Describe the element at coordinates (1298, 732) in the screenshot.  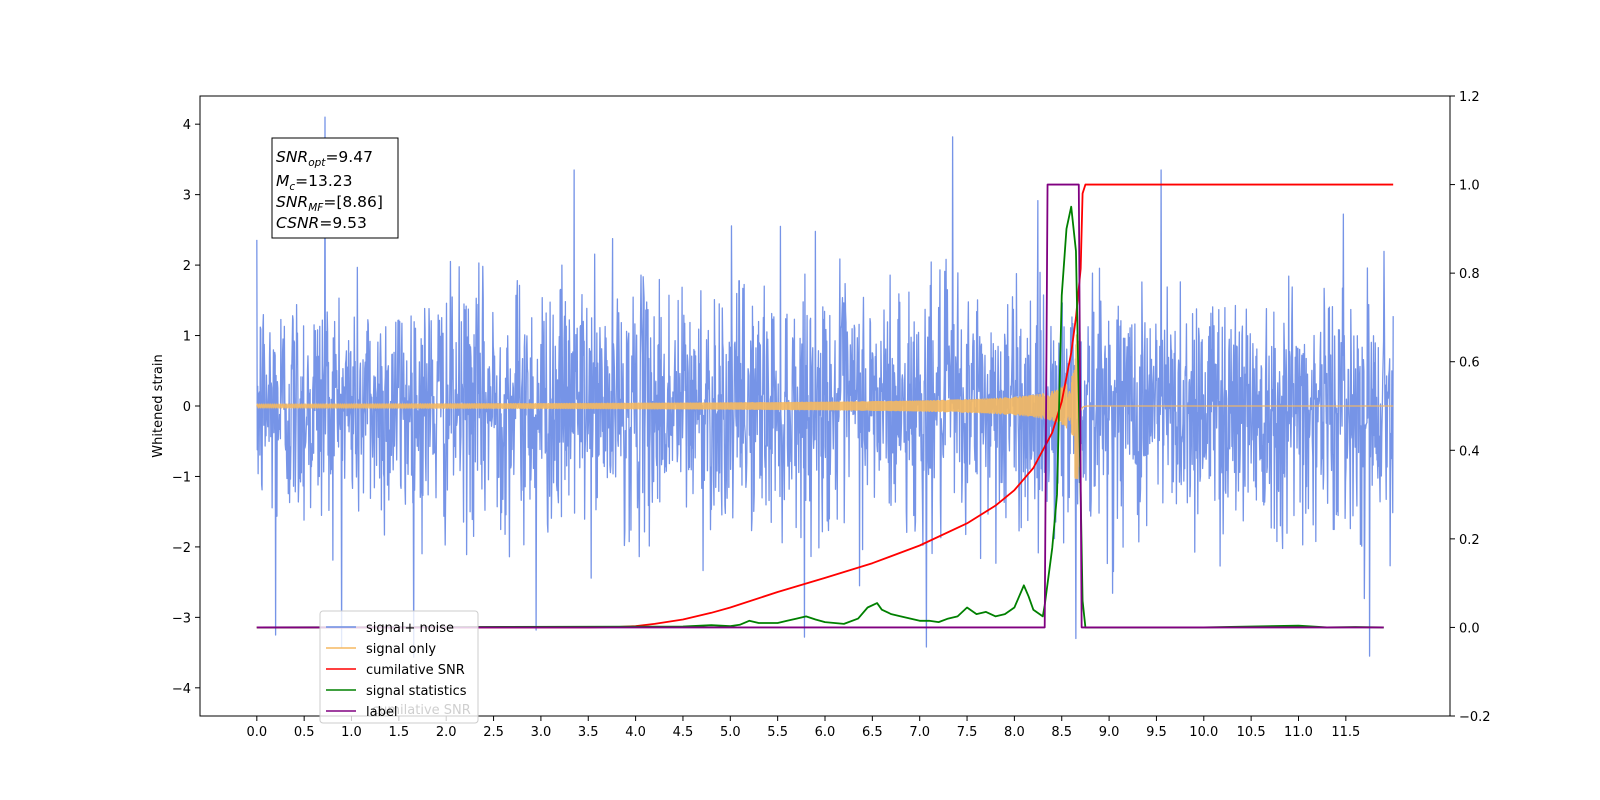
I see `x-tick-label: 11.0` at that location.